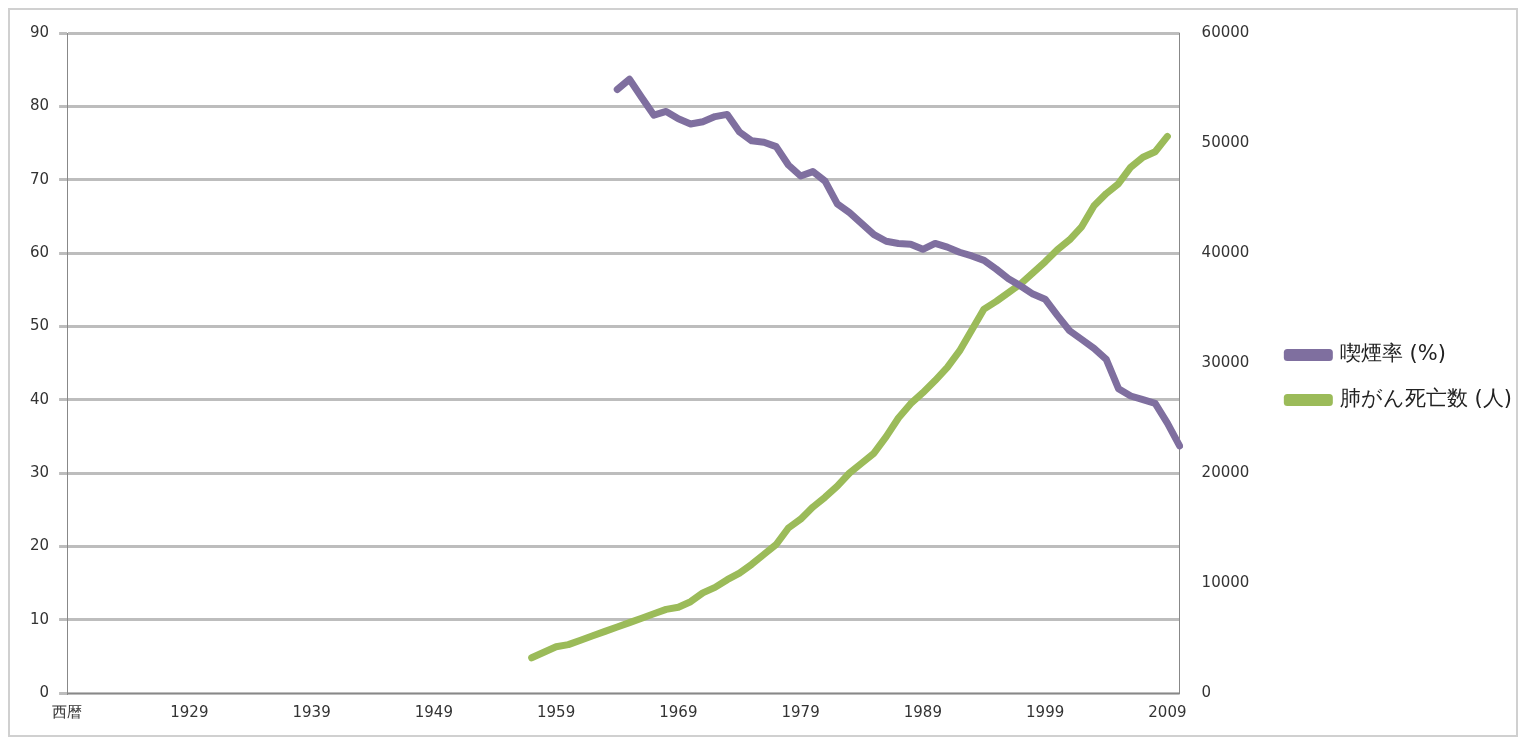 The width and height of the screenshot is (1528, 747). What do you see at coordinates (39, 31) in the screenshot?
I see `y-tick-label: 90` at bounding box center [39, 31].